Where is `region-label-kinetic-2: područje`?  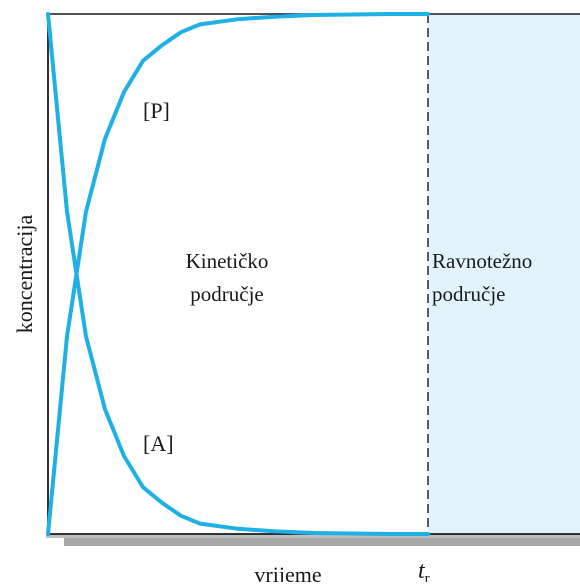
region-label-kinetic-2: područje is located at coordinates (226, 294).